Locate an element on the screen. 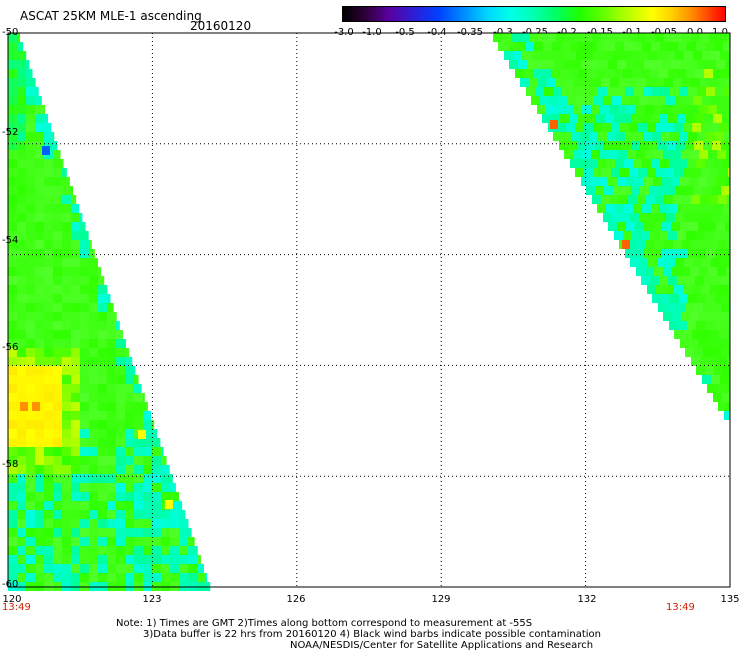 Image resolution: width=740 pixels, height=651 pixels. y-tick-label: -52 is located at coordinates (10, 133).